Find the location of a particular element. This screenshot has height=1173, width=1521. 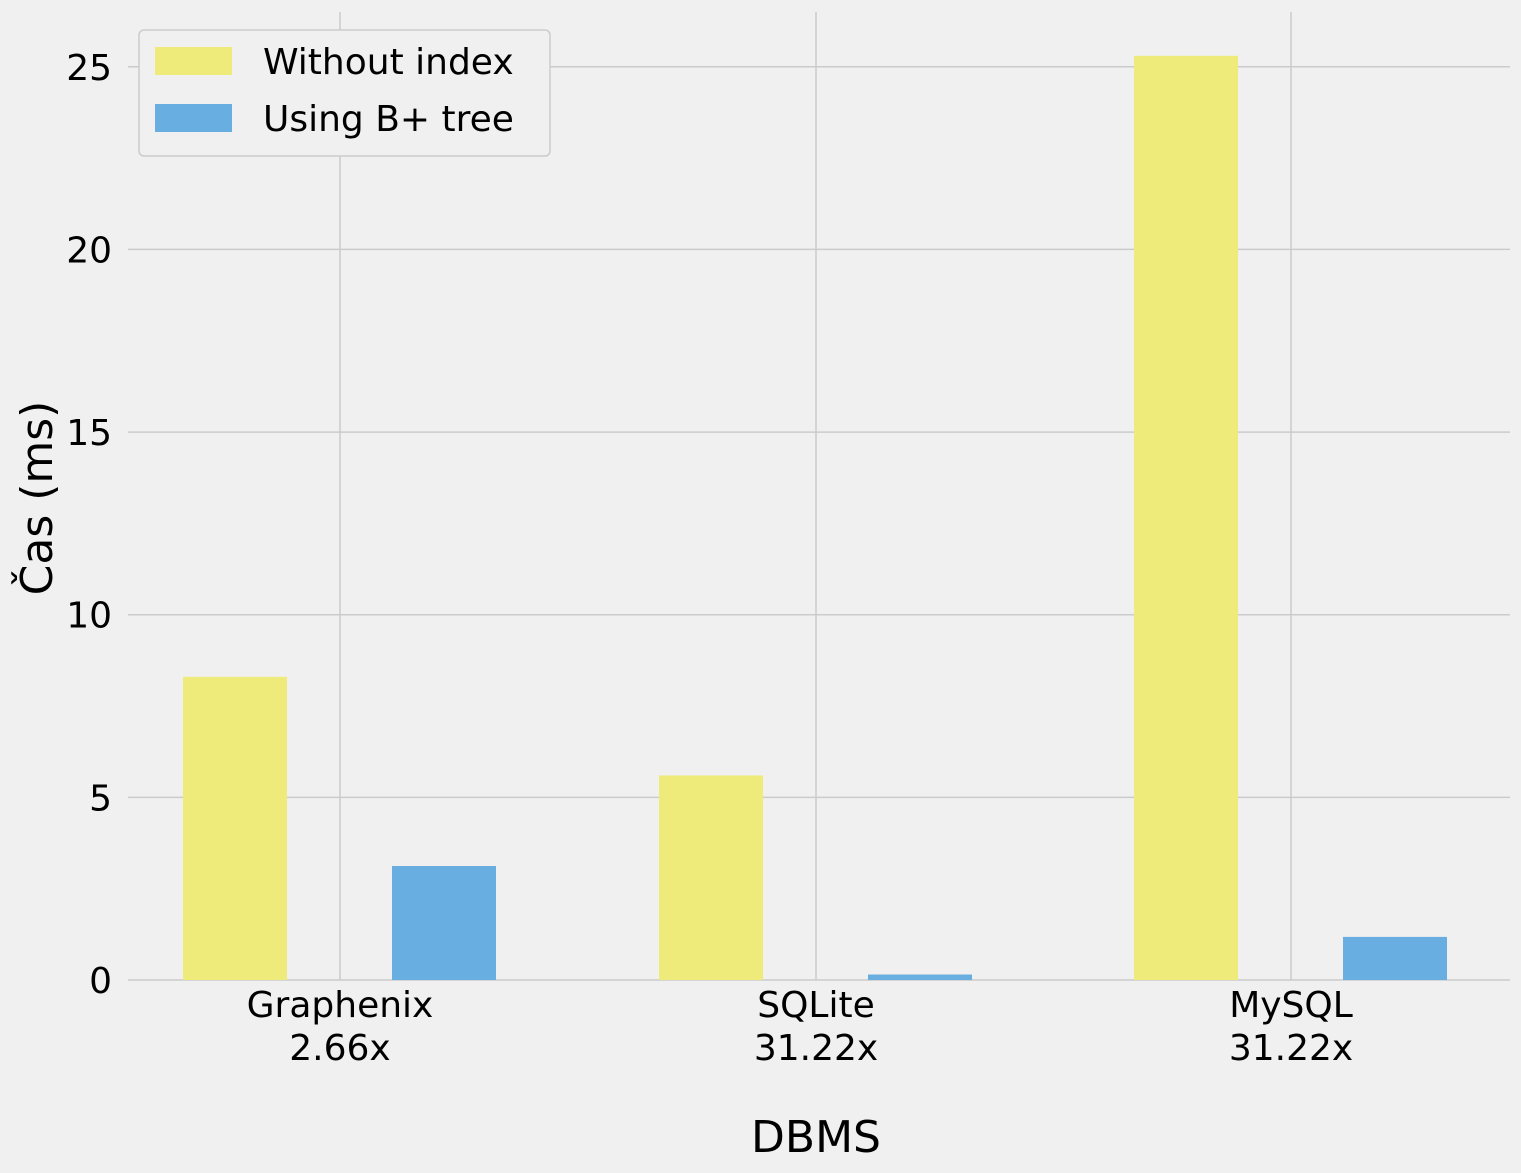

legend-label: Using B+ tree is located at coordinates (388, 119).